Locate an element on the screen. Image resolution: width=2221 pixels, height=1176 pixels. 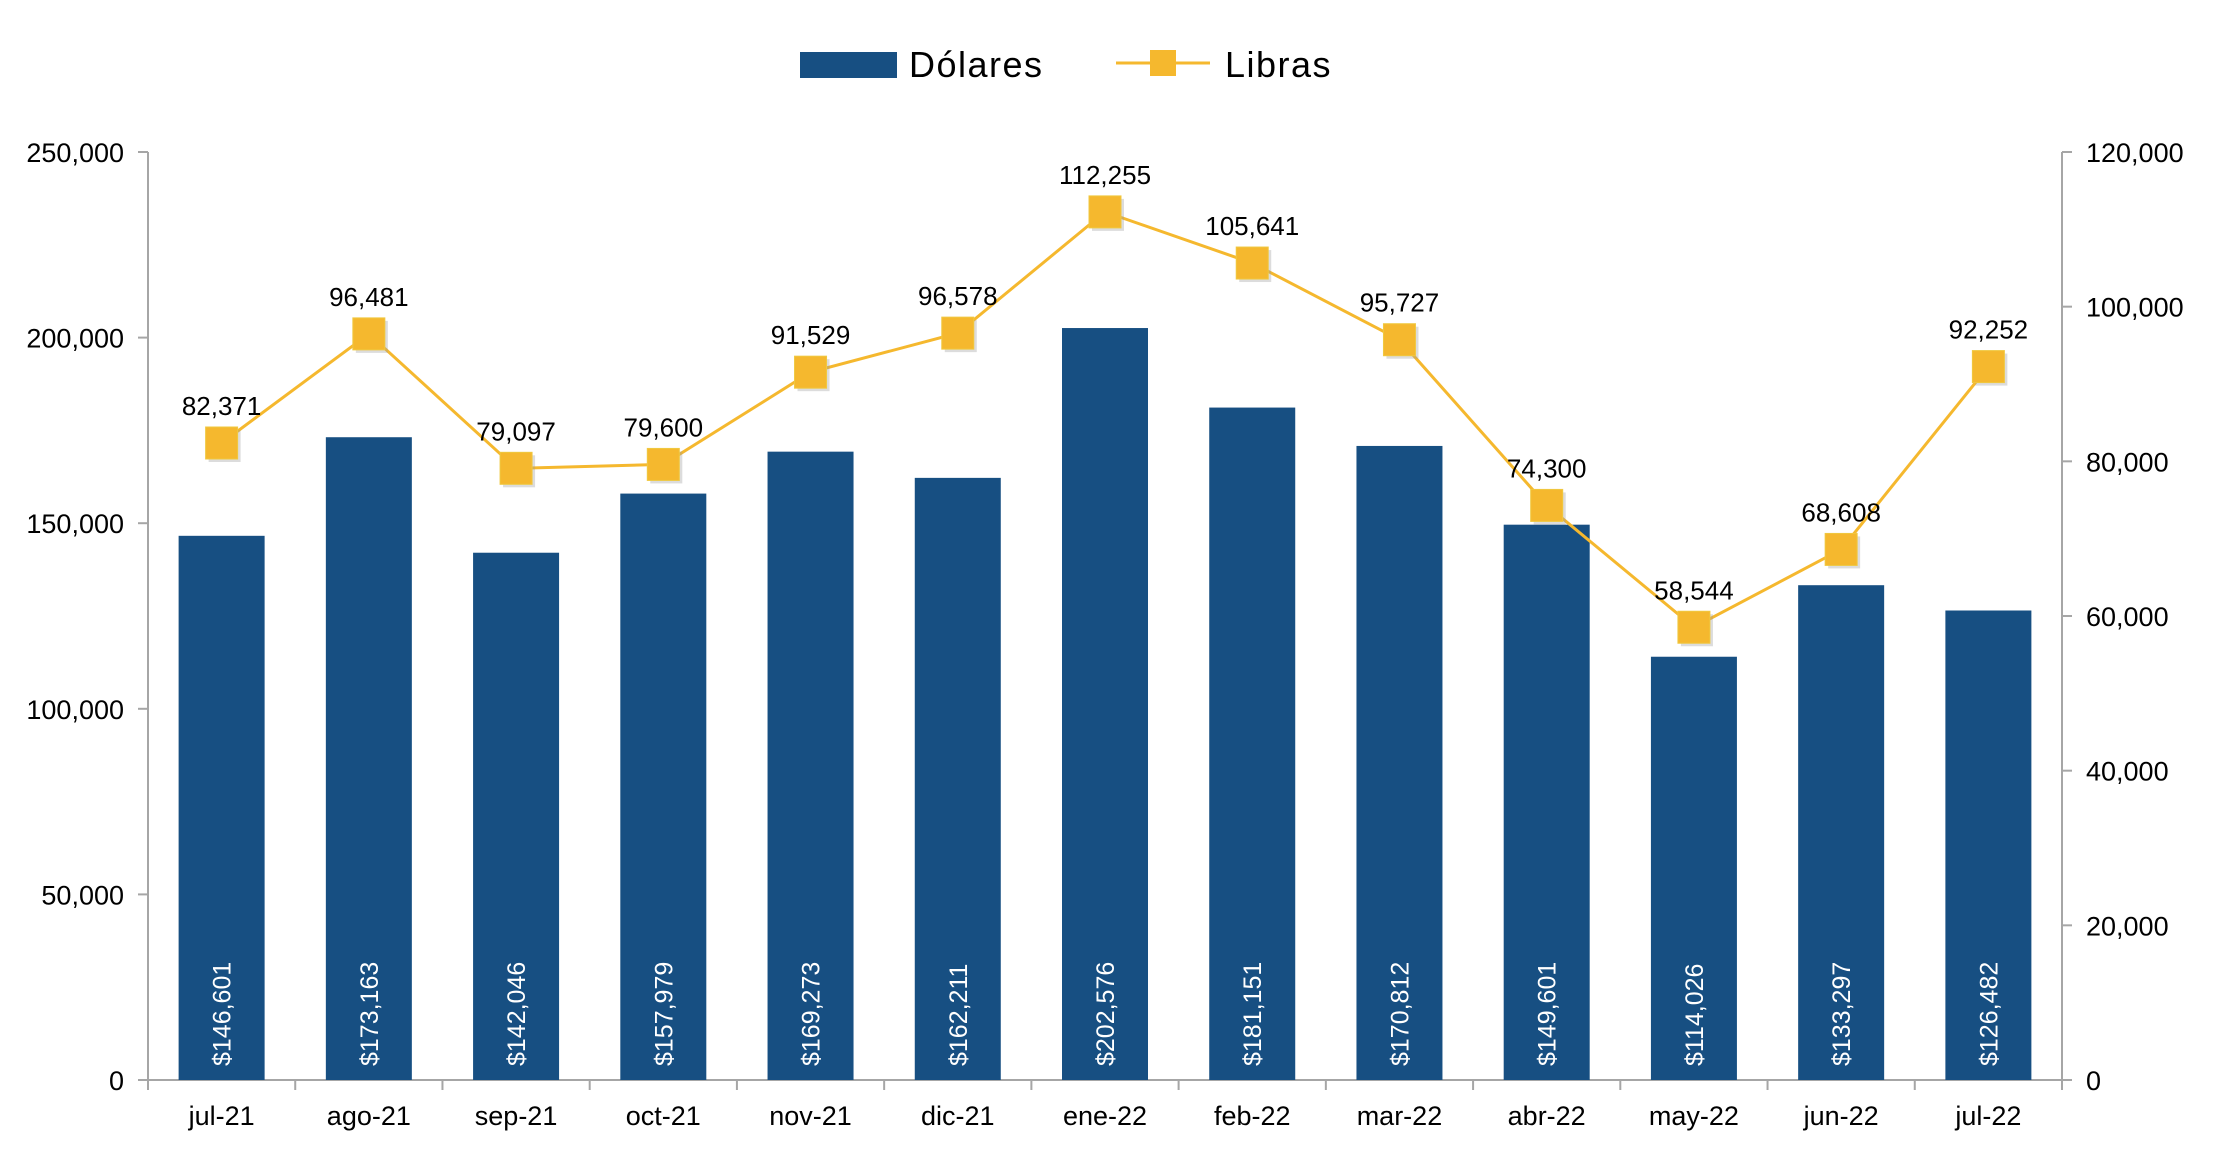
x-tick-label: oct-21 is located at coordinates (663, 1116).